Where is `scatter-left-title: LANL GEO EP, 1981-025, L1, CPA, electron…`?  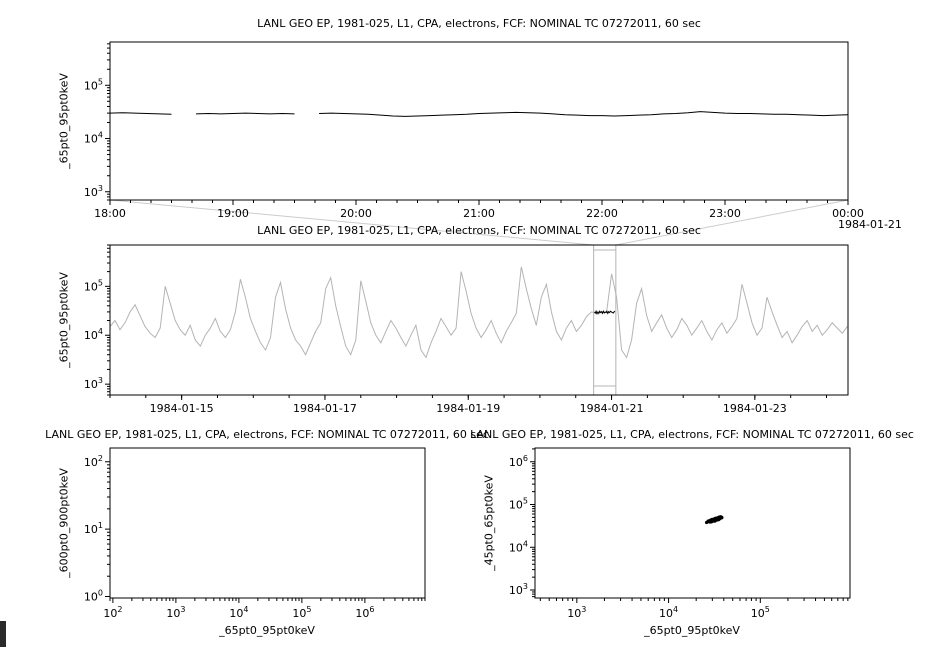 scatter-left-title: LANL GEO EP, 1981-025, L1, CPA, electron… is located at coordinates (267, 434).